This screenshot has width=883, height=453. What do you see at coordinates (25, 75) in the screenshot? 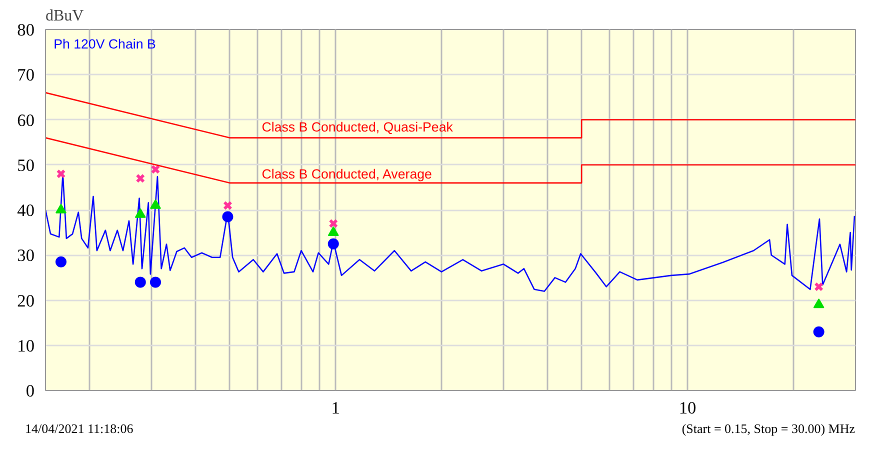
I see `y-tick-label: 70` at bounding box center [25, 75].